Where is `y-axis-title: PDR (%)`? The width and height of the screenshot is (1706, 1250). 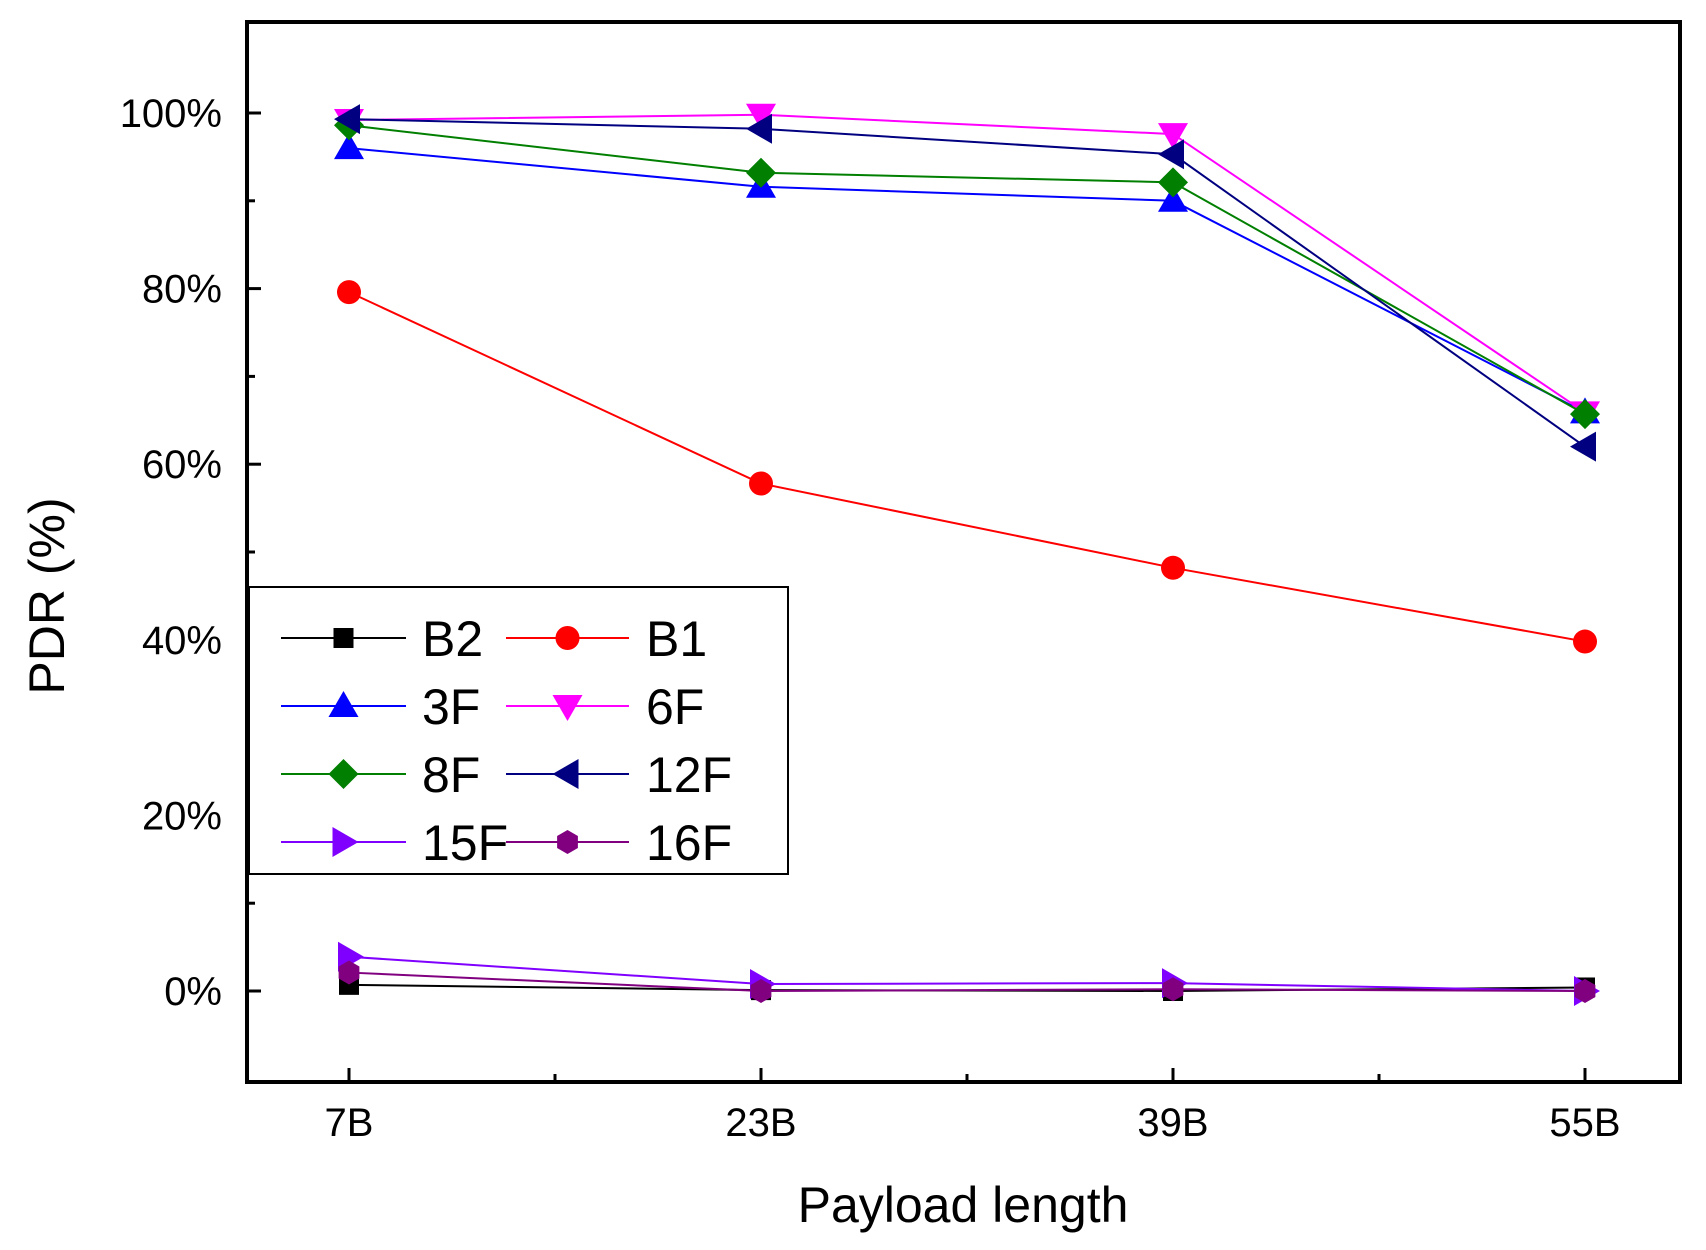 y-axis-title: PDR (%) is located at coordinates (47, 595).